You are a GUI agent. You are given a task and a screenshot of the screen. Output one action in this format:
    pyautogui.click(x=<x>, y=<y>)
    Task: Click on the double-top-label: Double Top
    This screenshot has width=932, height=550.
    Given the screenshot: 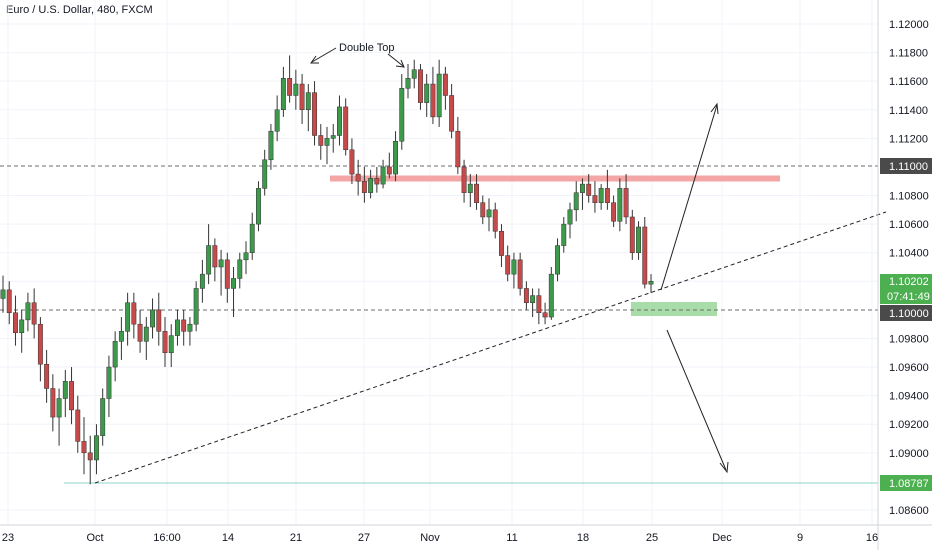 What is the action you would take?
    pyautogui.click(x=366, y=48)
    